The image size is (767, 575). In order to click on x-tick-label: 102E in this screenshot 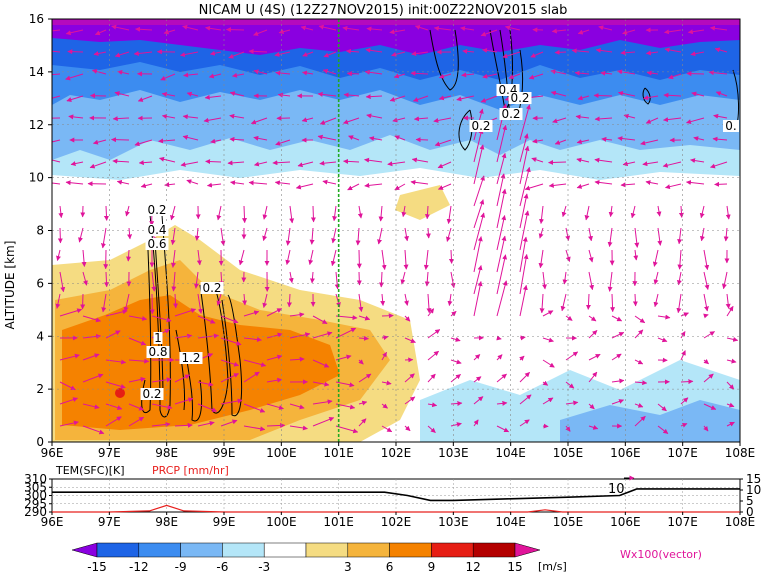, I will do `click(396, 453)`.